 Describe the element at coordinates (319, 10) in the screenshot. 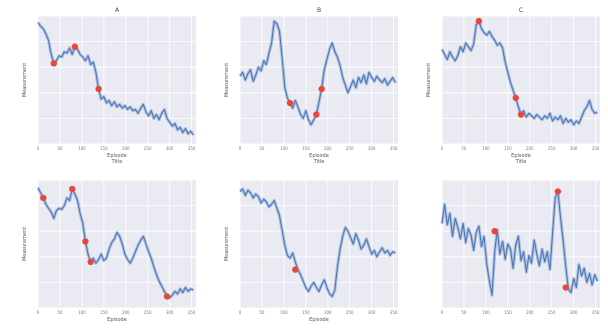

I see `panel-title: B` at that location.